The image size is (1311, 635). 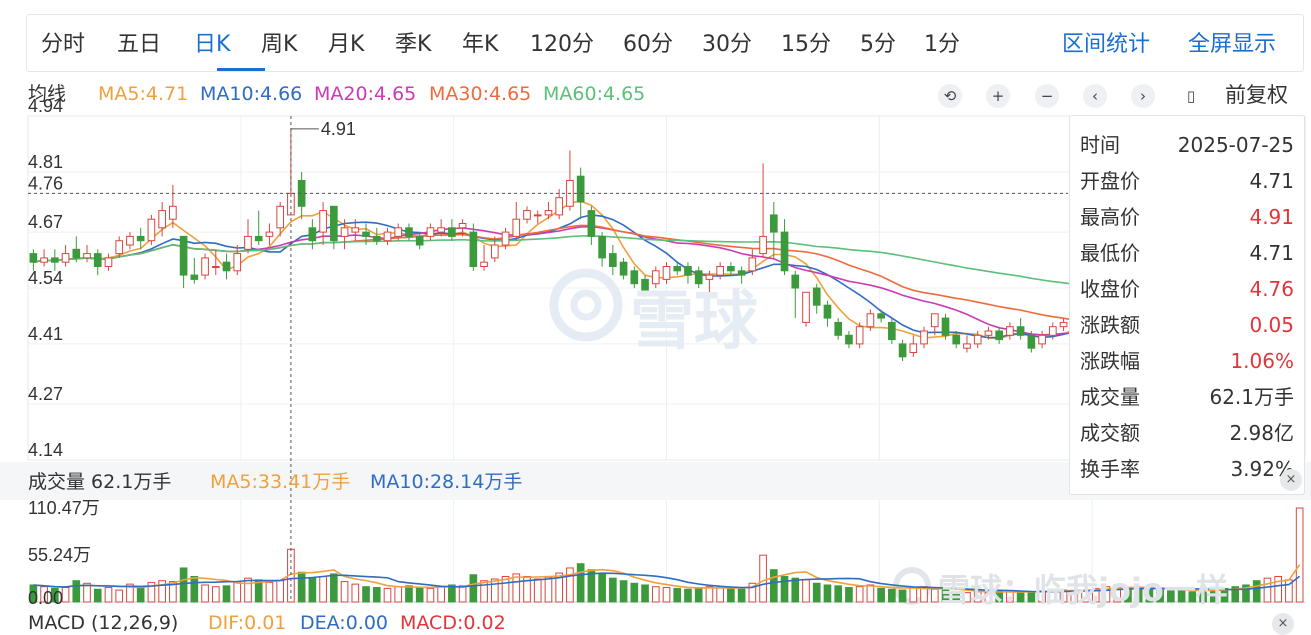 I want to click on info-key: 最低价, so click(x=1110, y=253).